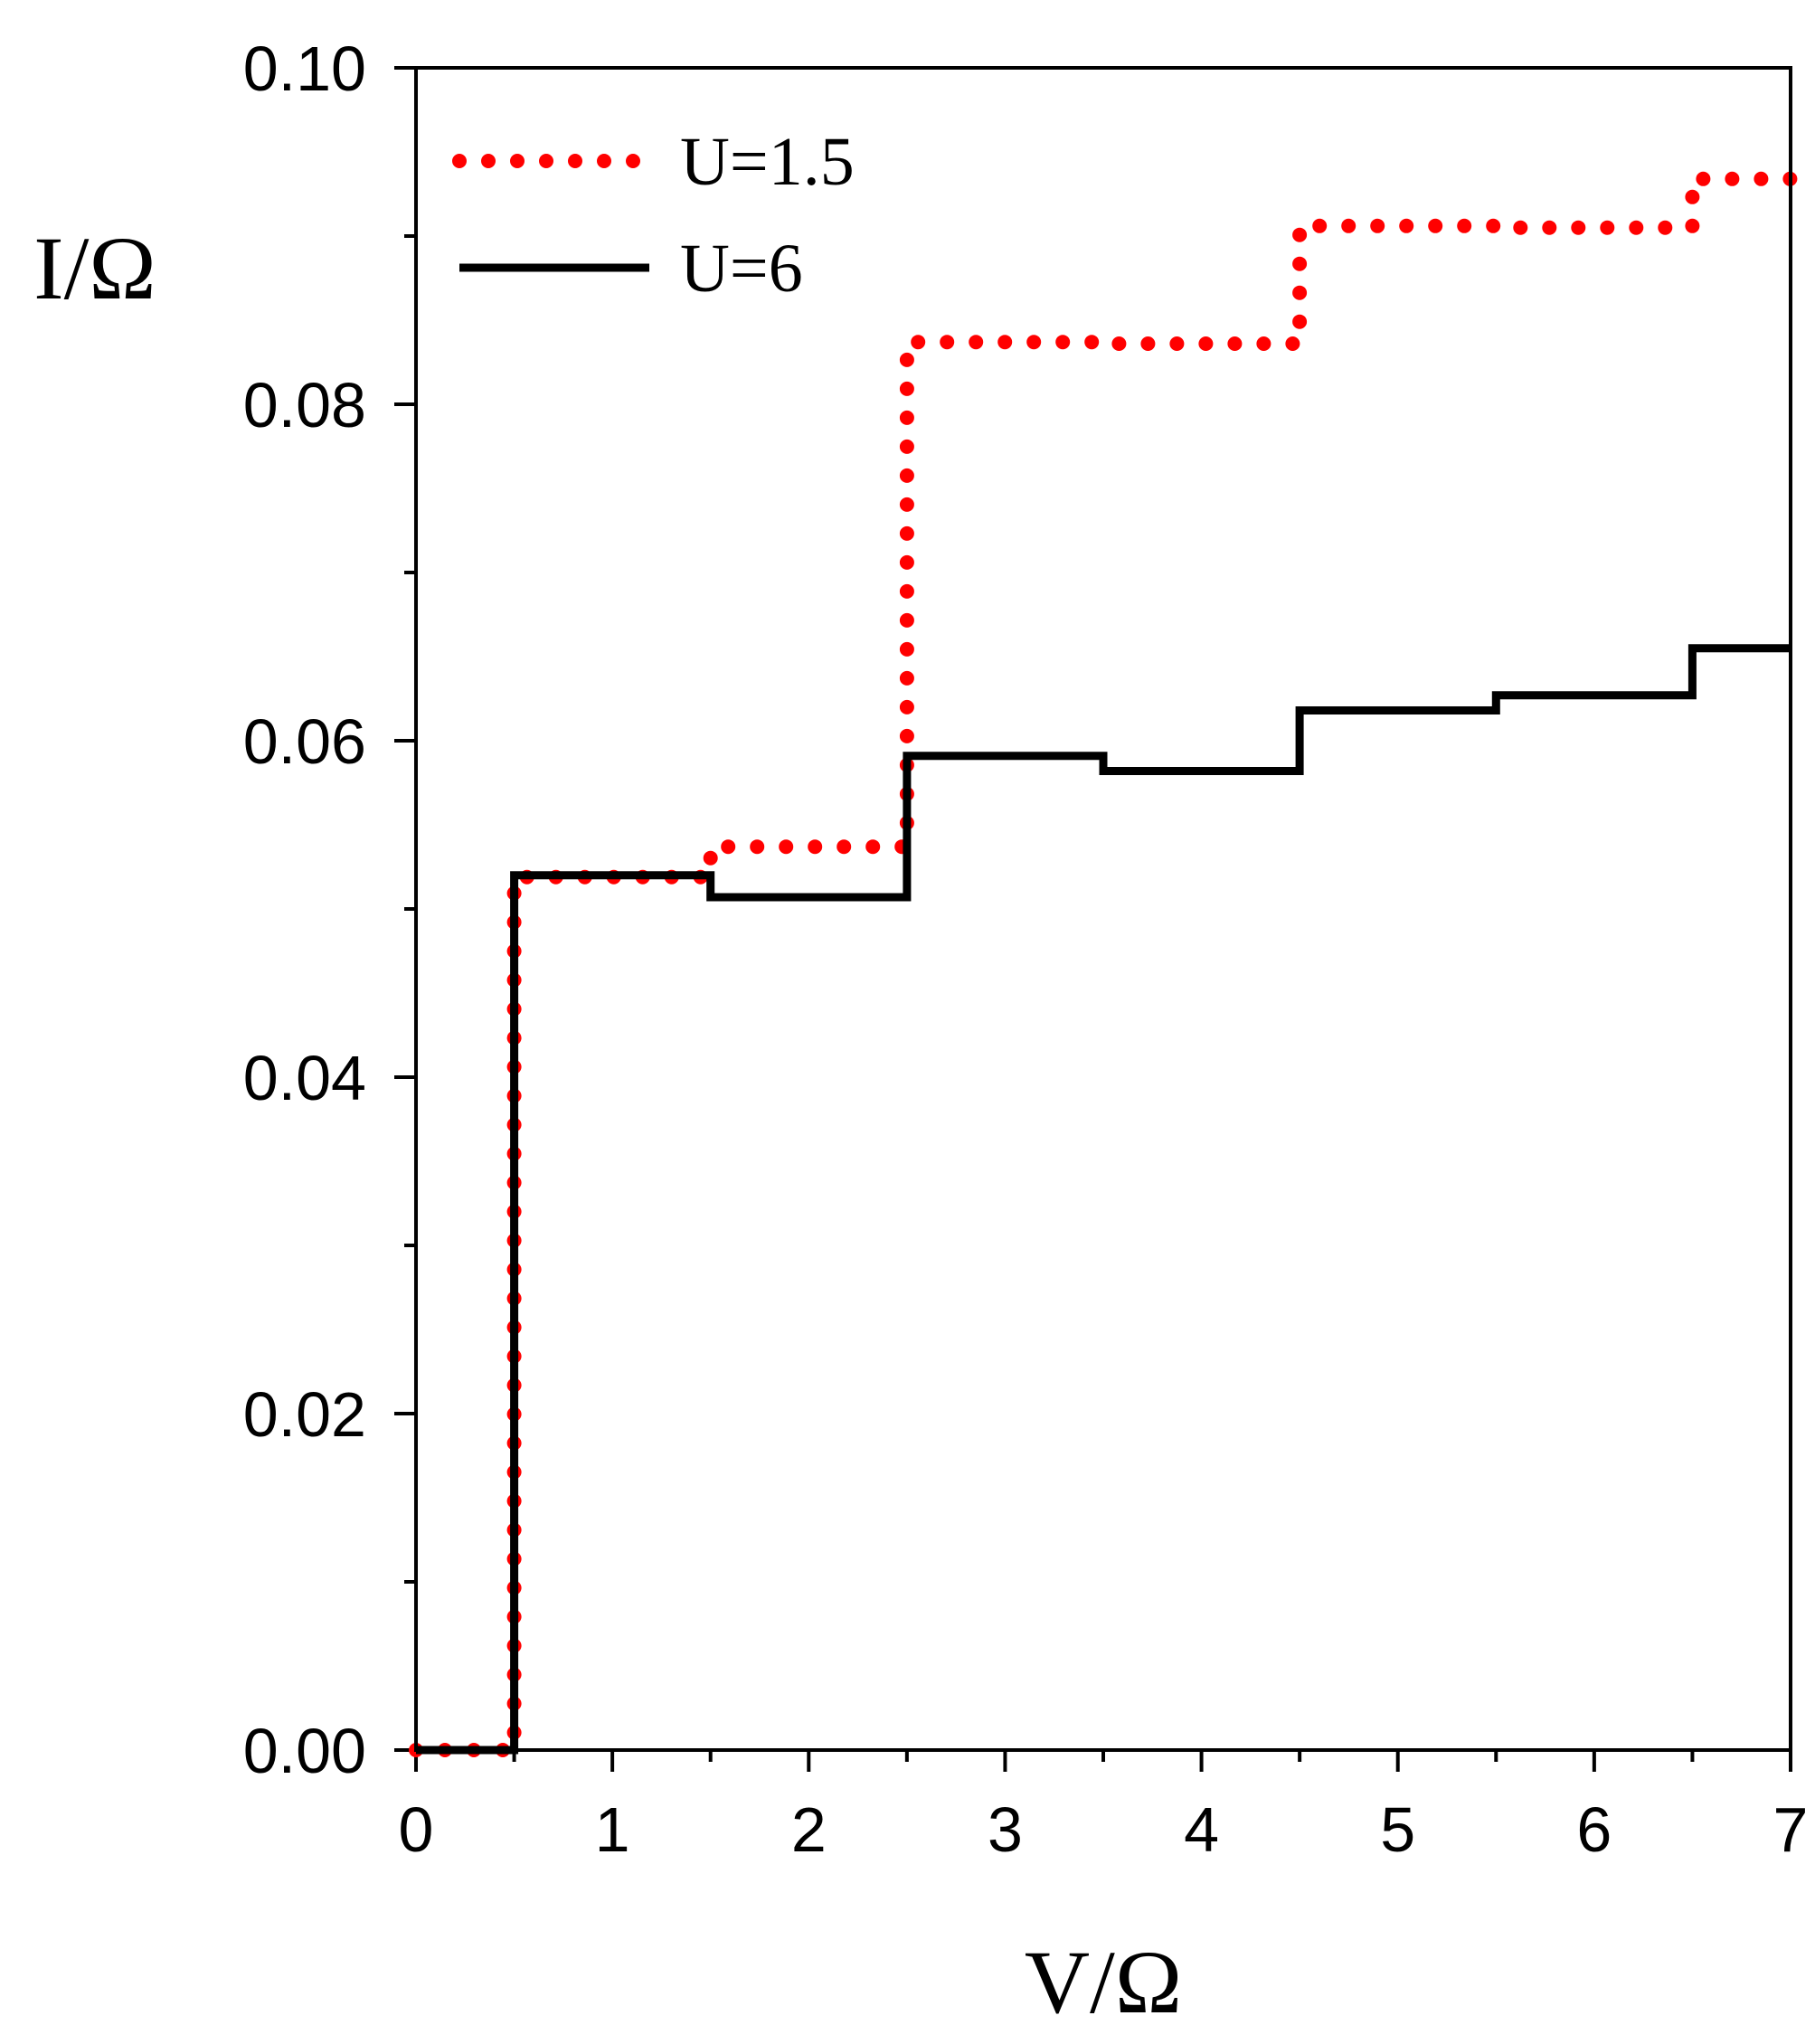  I want to click on y-tick-label: 0.04, so click(304, 1078).